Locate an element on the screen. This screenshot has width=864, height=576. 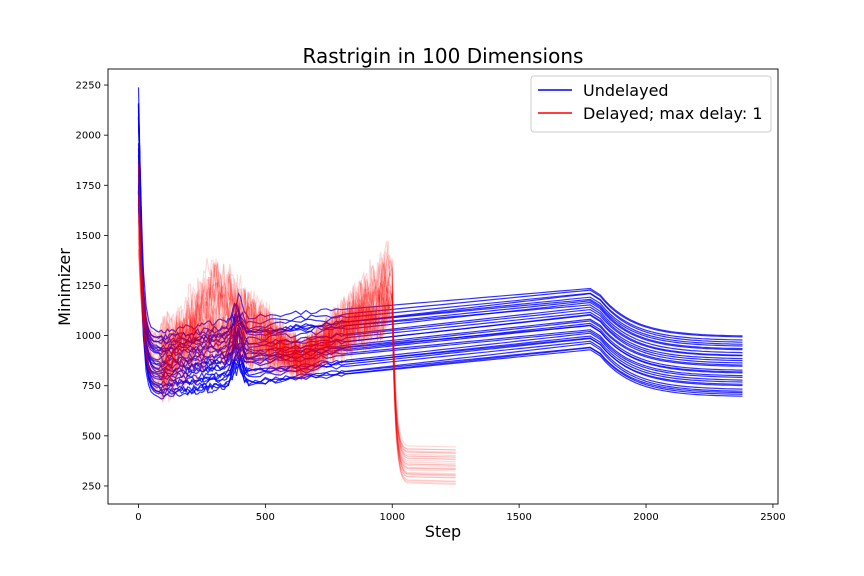
y-tick-label: 1500 is located at coordinates (88, 236).